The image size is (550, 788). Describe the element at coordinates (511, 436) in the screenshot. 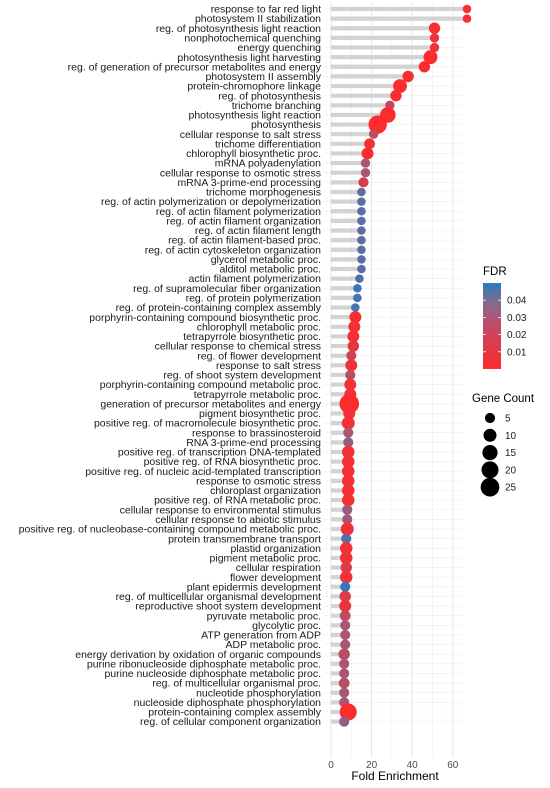

I see `size-legend-label: 10` at that location.